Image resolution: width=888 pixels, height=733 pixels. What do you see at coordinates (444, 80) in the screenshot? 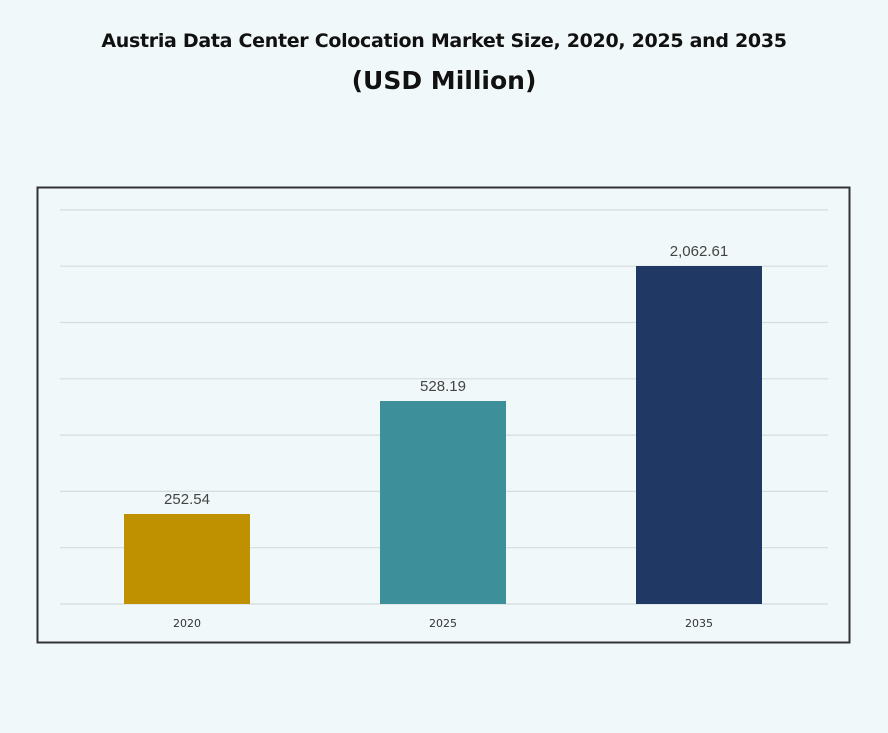
I see `chart-subtitle: (USD Million)` at bounding box center [444, 80].